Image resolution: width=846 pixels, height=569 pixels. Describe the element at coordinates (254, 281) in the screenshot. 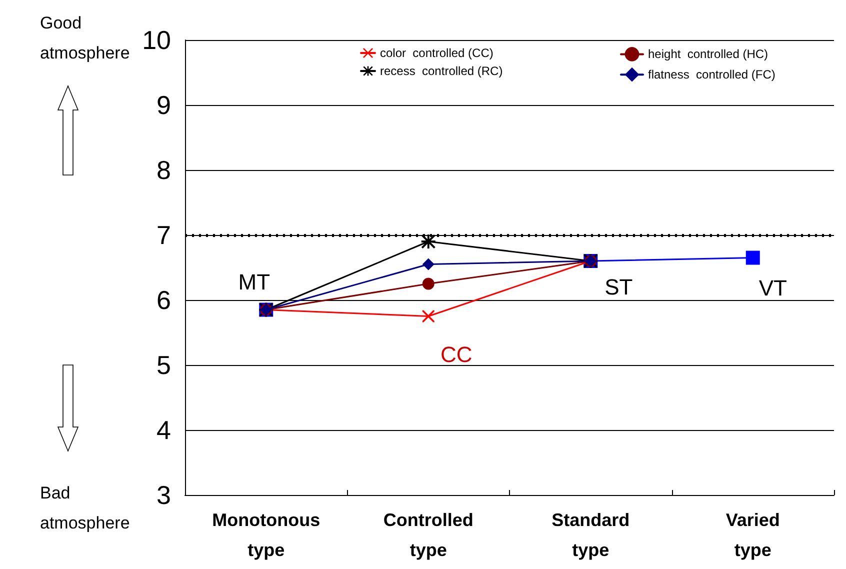

I see `annotation: MT` at that location.